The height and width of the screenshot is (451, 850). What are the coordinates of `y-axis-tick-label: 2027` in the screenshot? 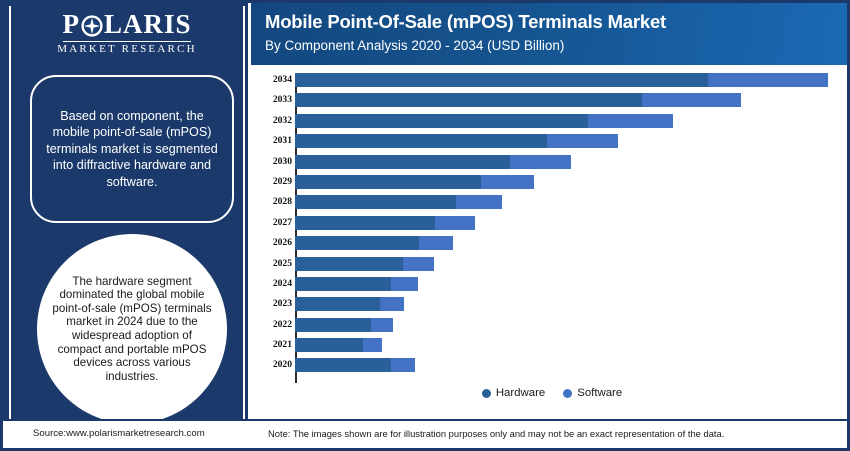 It's located at (282, 222).